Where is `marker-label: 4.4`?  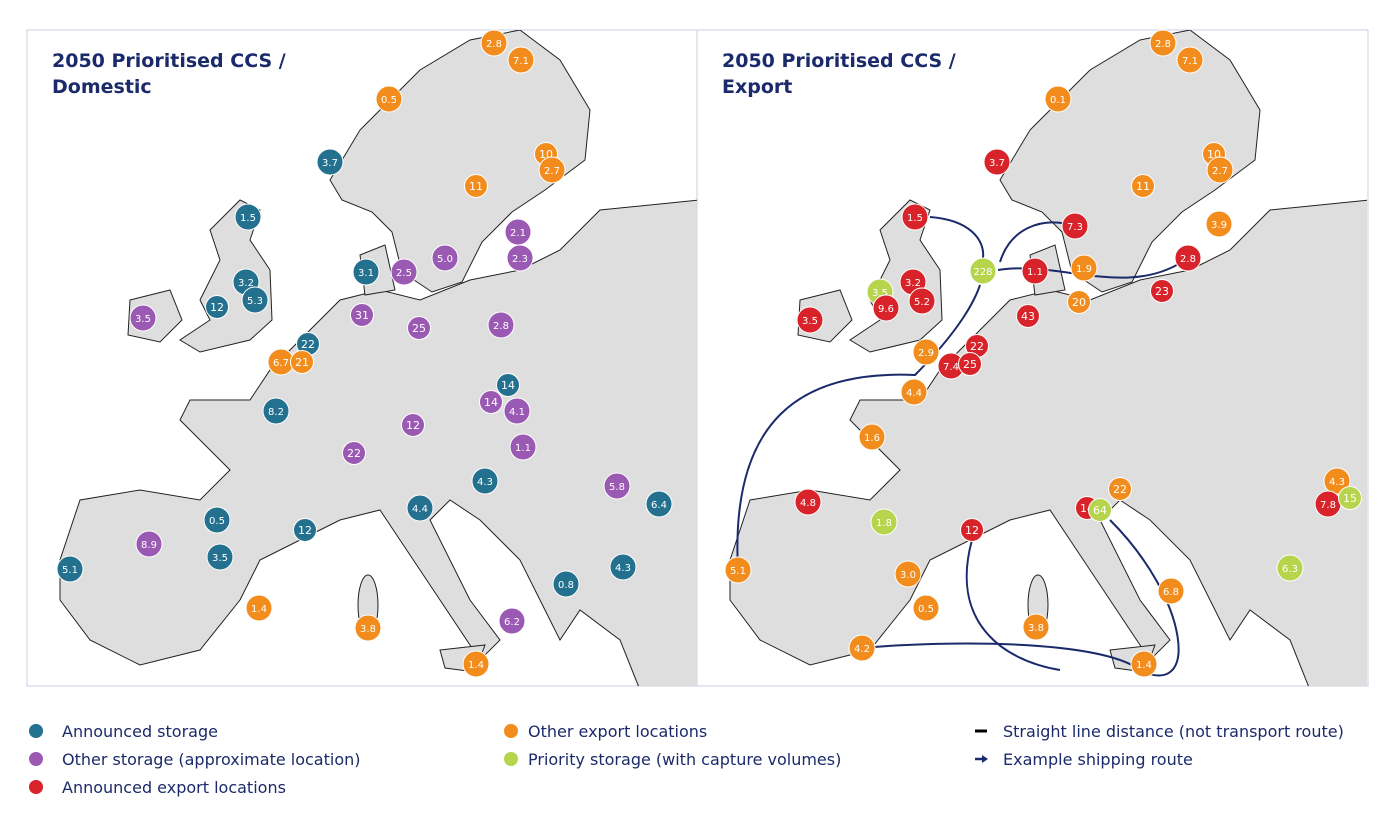
marker-label: 4.4 is located at coordinates (914, 393).